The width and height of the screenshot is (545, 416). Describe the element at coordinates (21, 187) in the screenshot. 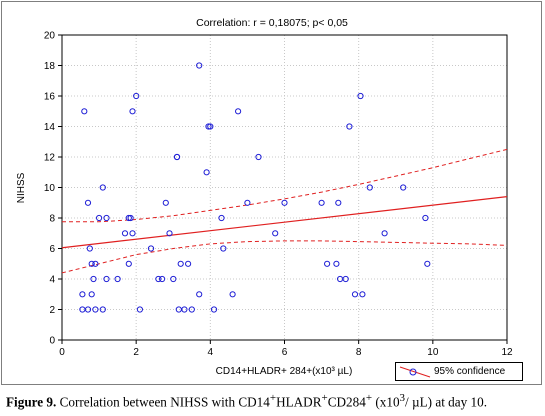

I see `y-axis-label: NIHSS` at that location.